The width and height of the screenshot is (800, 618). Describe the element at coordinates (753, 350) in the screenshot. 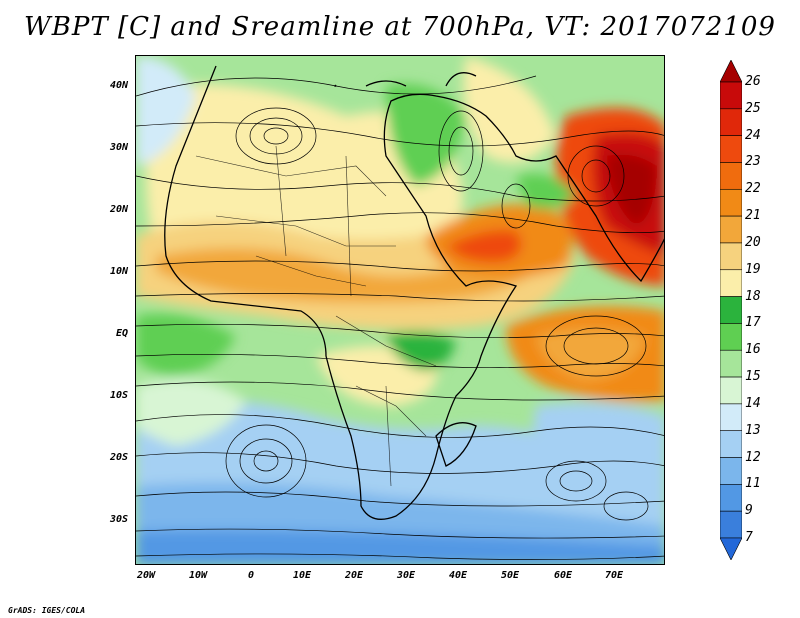

I see `colorbar-label: 16` at that location.